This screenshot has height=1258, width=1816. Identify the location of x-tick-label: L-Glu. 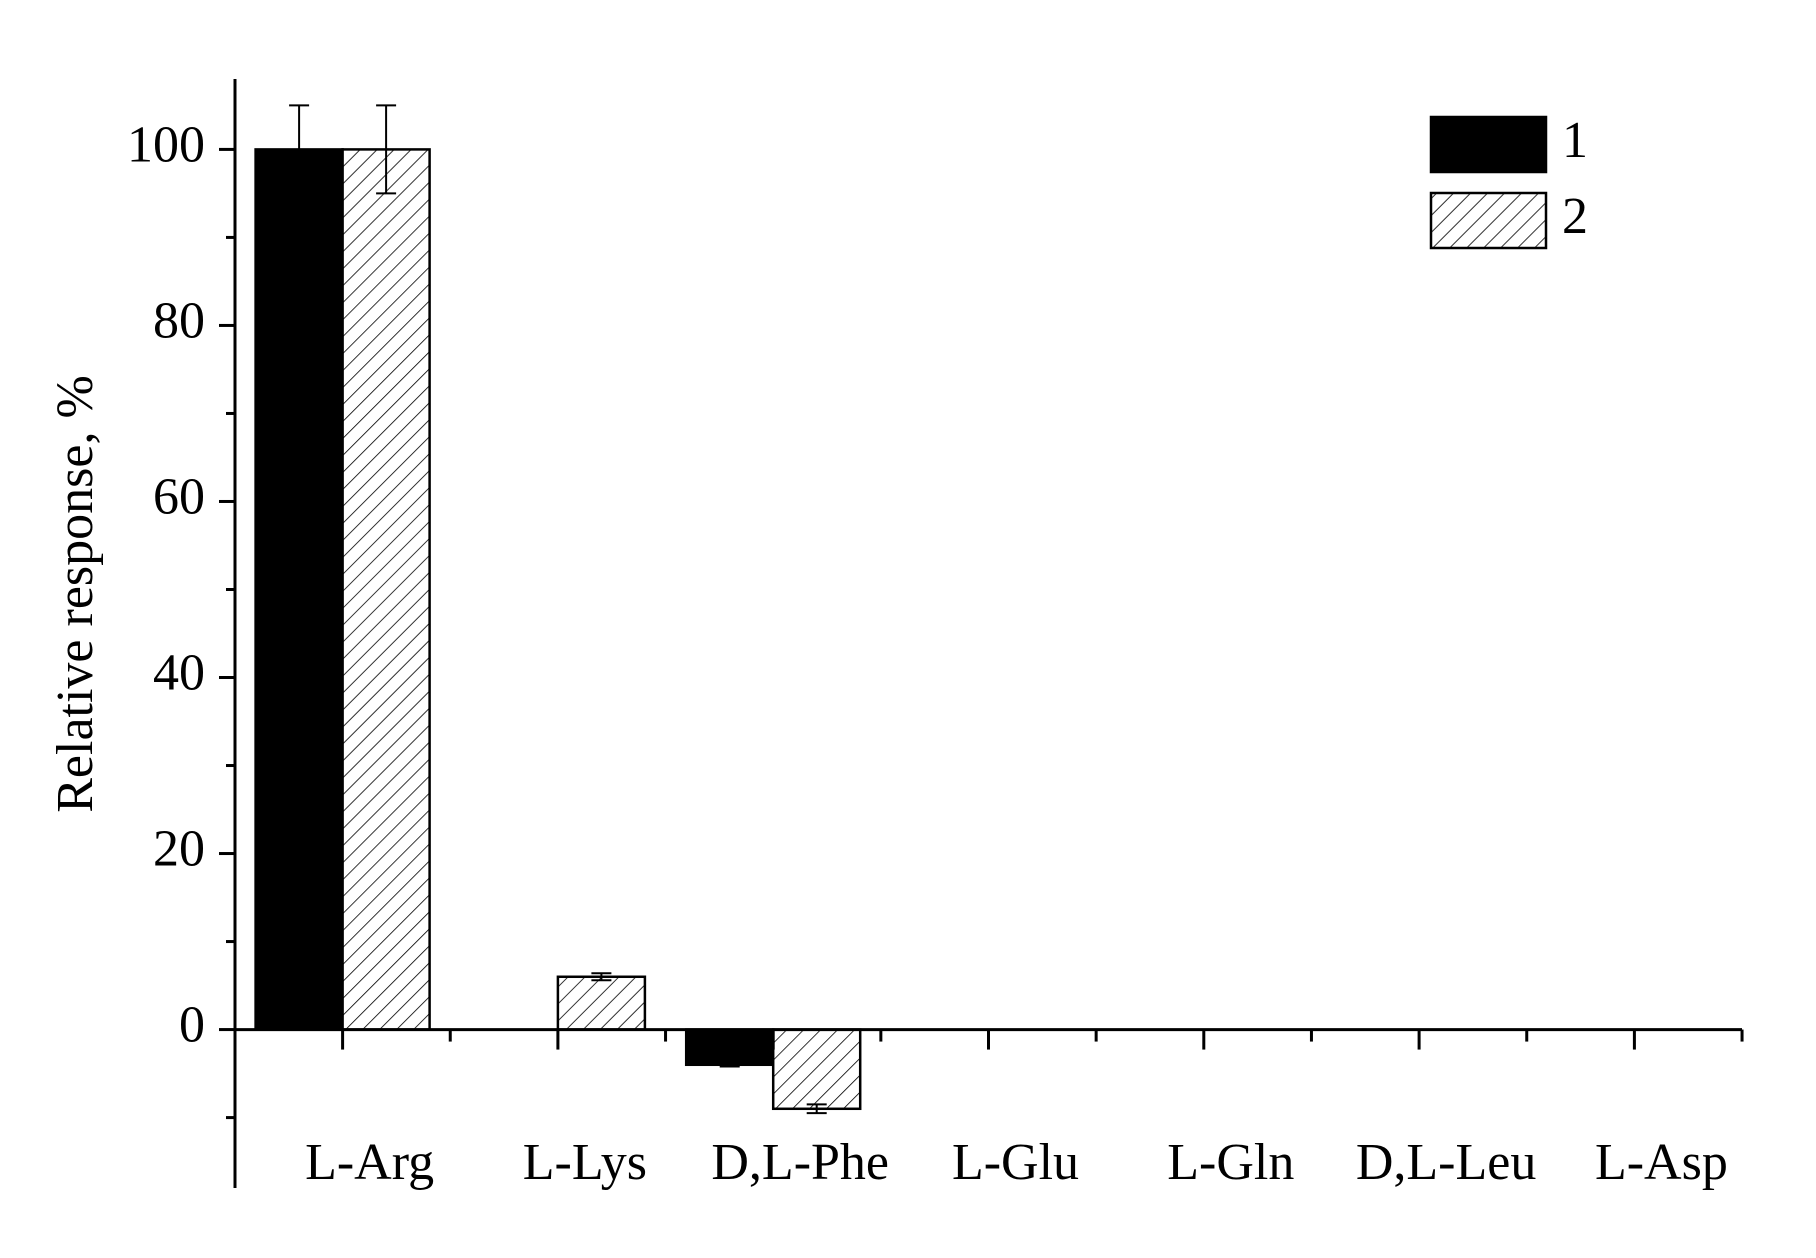
(1015, 1162).